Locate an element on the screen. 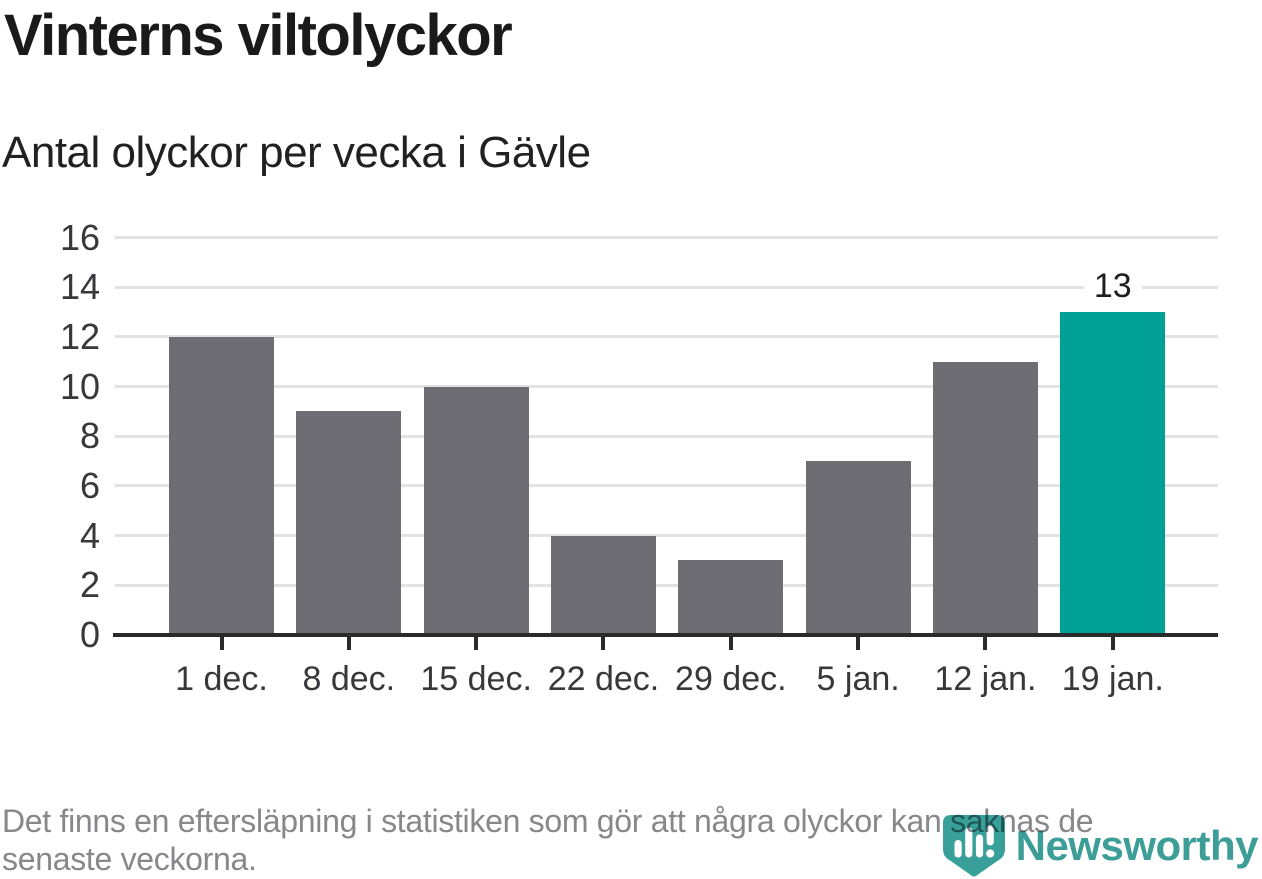 This screenshot has height=879, width=1262. y-axis-label-0: 0 is located at coordinates (89, 634).